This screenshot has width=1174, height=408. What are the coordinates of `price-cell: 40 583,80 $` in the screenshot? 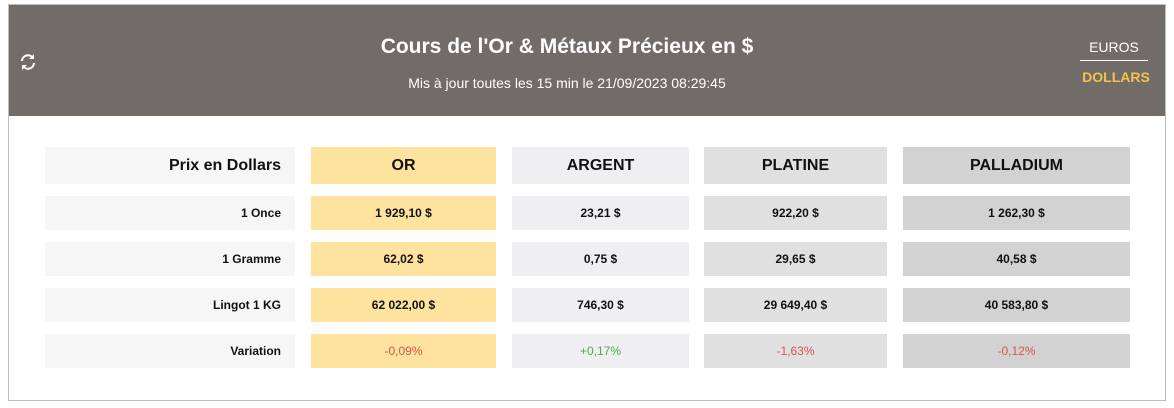 It's located at (1016, 305).